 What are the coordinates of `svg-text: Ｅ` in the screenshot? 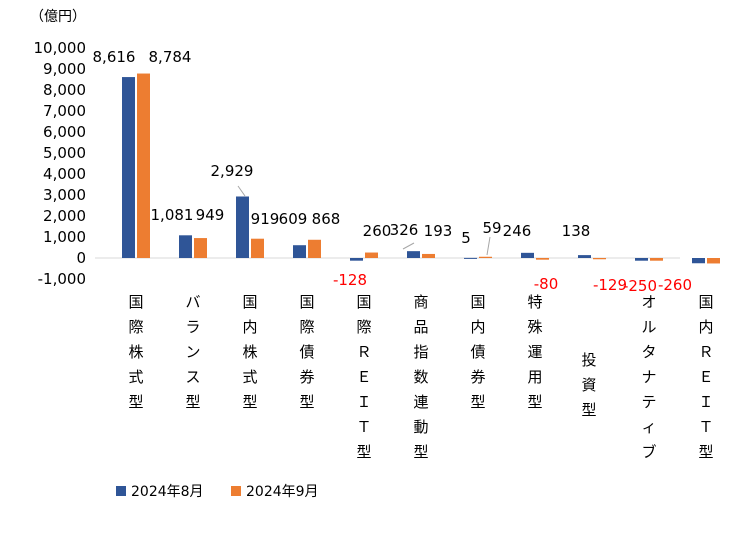 It's located at (363, 377).